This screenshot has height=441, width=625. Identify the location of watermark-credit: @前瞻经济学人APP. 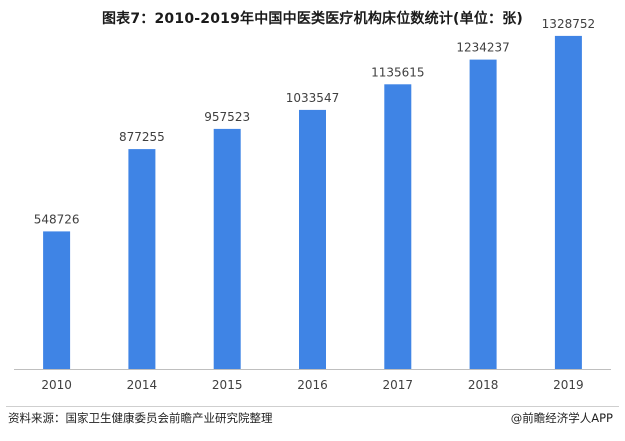
(561, 418).